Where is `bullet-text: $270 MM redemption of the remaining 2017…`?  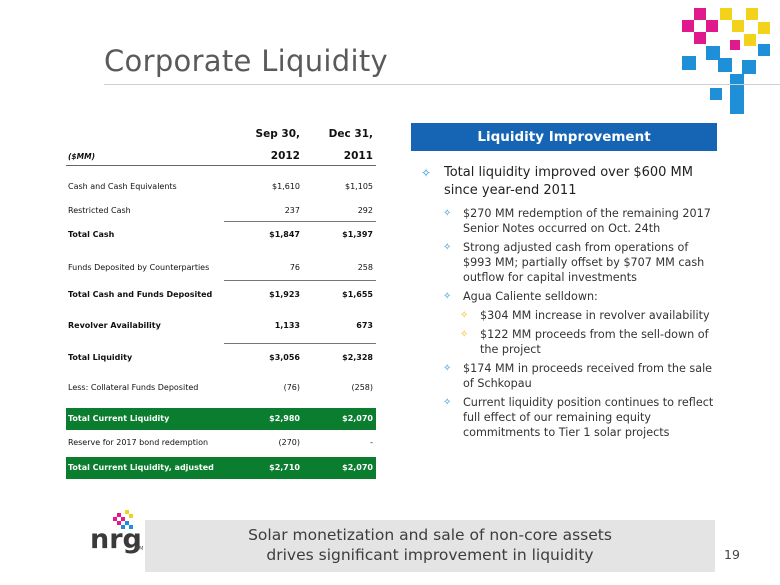 bullet-text: $270 MM redemption of the remaining 2017… is located at coordinates (587, 221).